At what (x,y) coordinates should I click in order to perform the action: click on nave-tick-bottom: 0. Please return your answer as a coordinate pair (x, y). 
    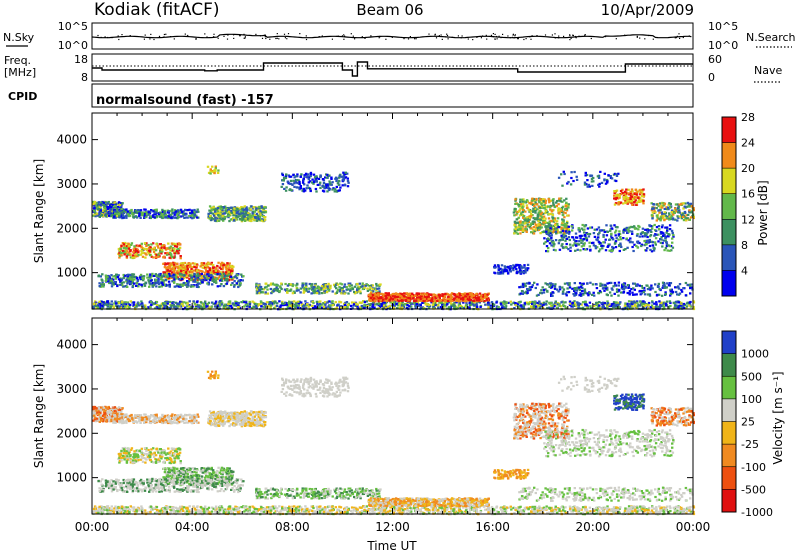
    Looking at the image, I should click on (711, 77).